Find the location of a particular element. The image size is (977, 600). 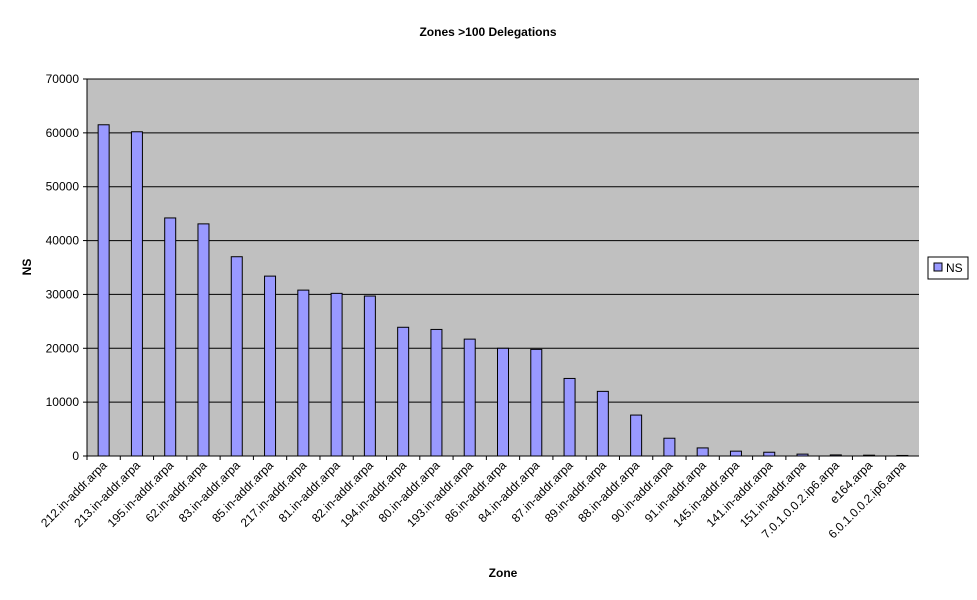

y-tick-label: 70000 is located at coordinates (63, 79).